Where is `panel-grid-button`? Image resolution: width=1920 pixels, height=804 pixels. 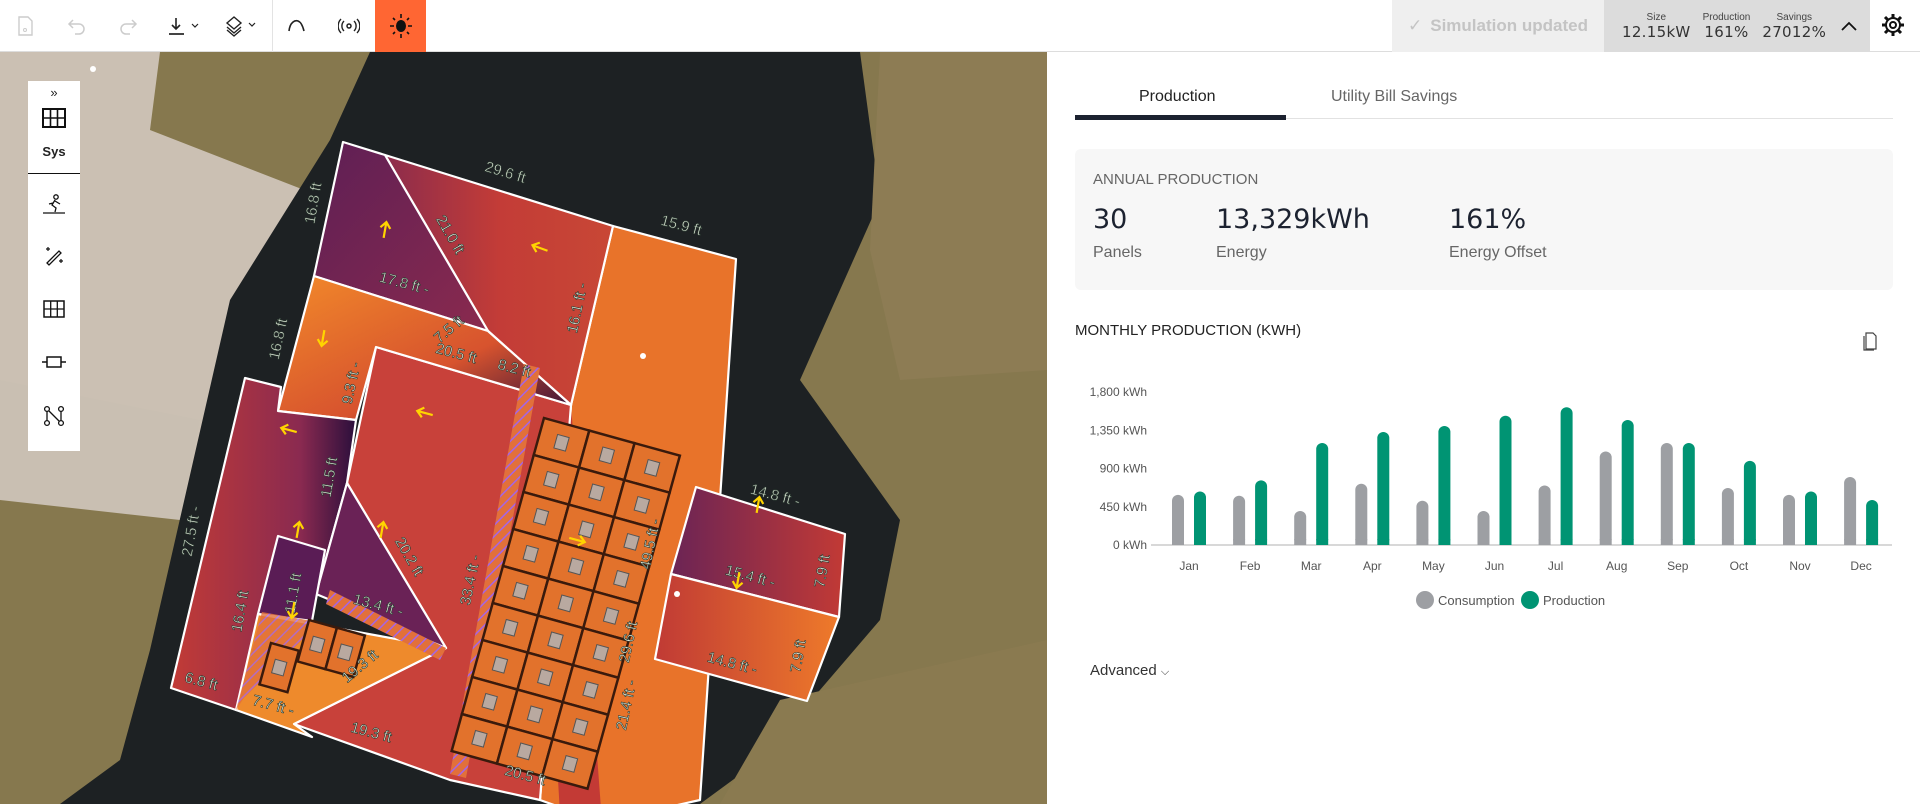
panel-grid-button is located at coordinates (54, 309).